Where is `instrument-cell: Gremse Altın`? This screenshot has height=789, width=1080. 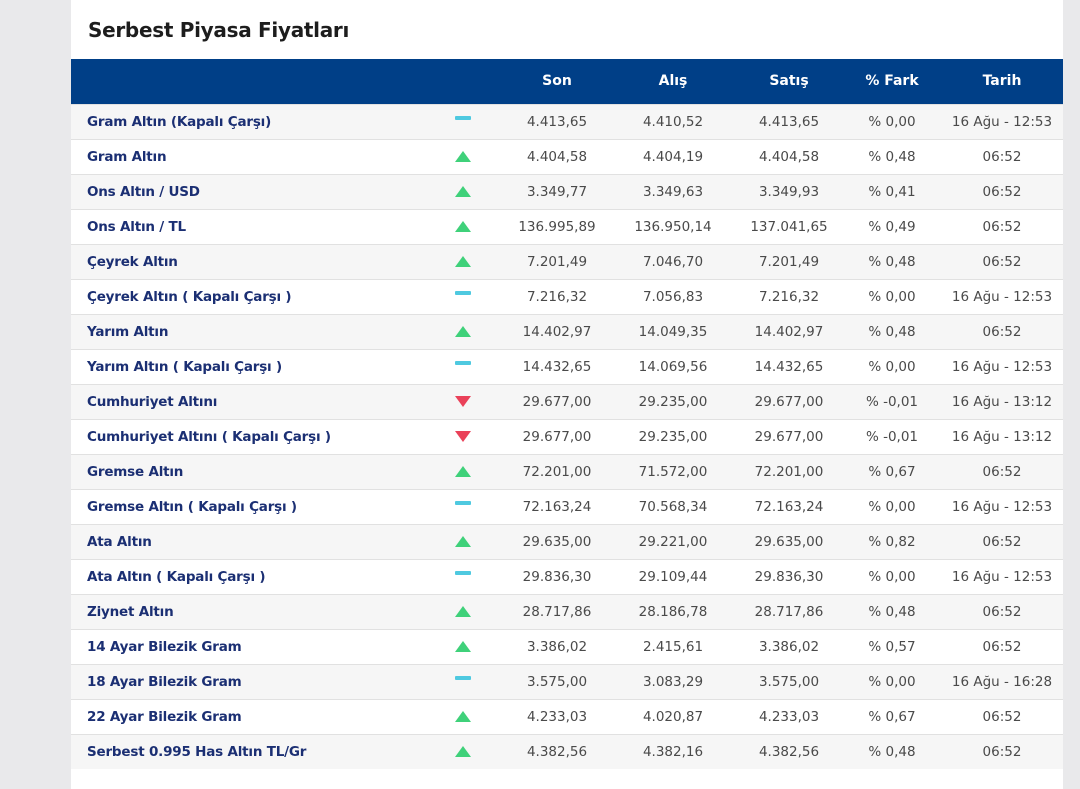 instrument-cell: Gremse Altın is located at coordinates (247, 471).